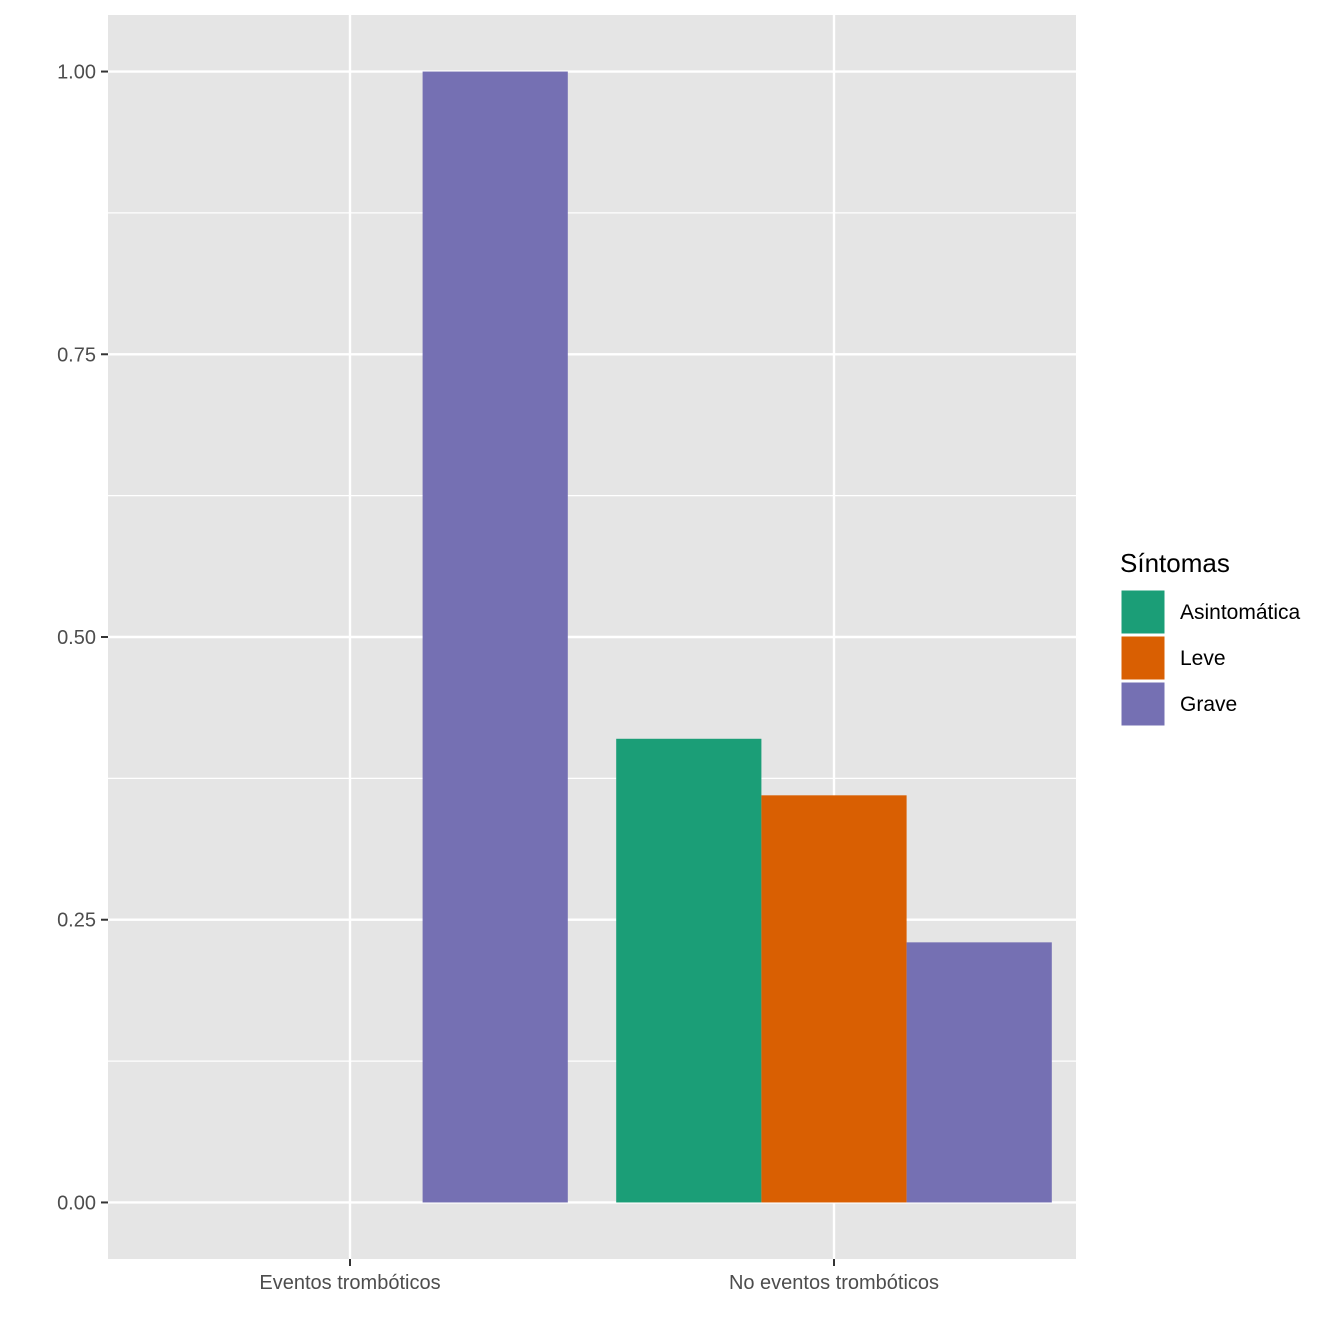  What do you see at coordinates (1203, 658) in the screenshot?
I see `legend-label: Leve` at bounding box center [1203, 658].